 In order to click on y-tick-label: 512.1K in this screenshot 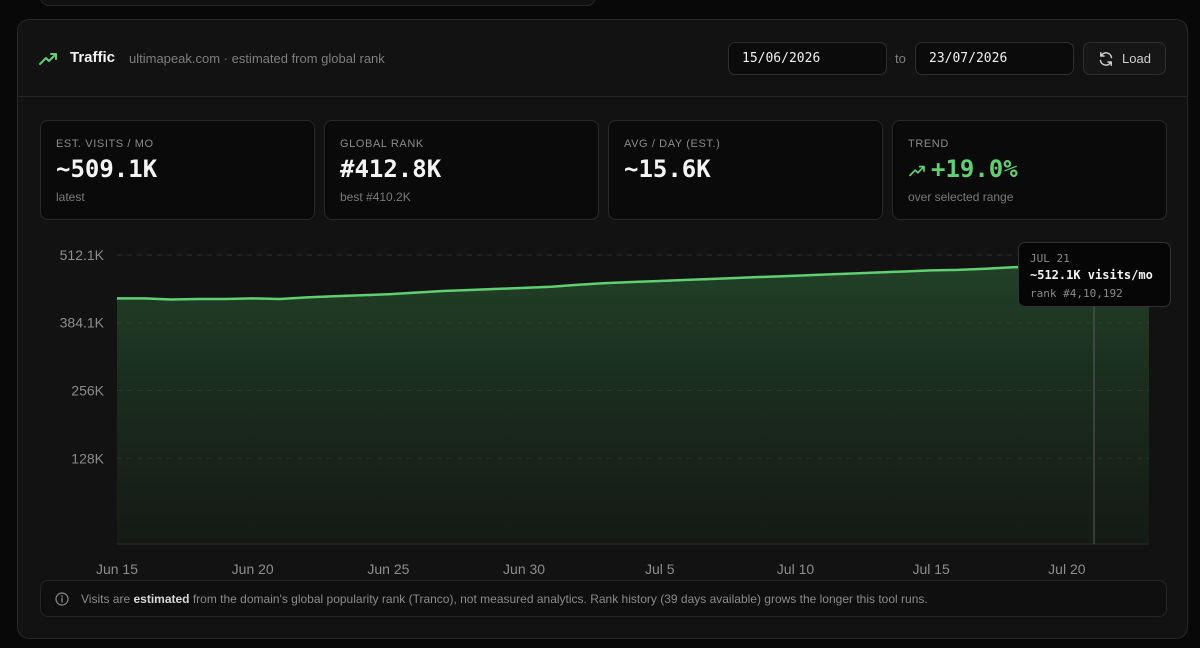, I will do `click(82, 255)`.